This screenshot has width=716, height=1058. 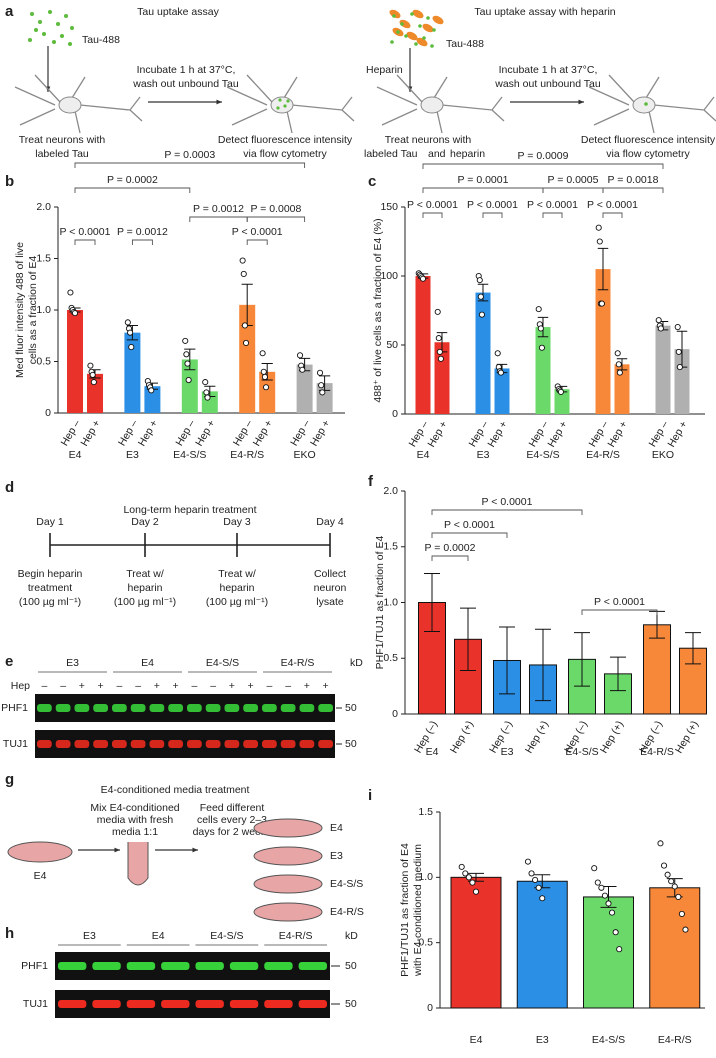 What do you see at coordinates (330, 522) in the screenshot?
I see `label: Day 4` at bounding box center [330, 522].